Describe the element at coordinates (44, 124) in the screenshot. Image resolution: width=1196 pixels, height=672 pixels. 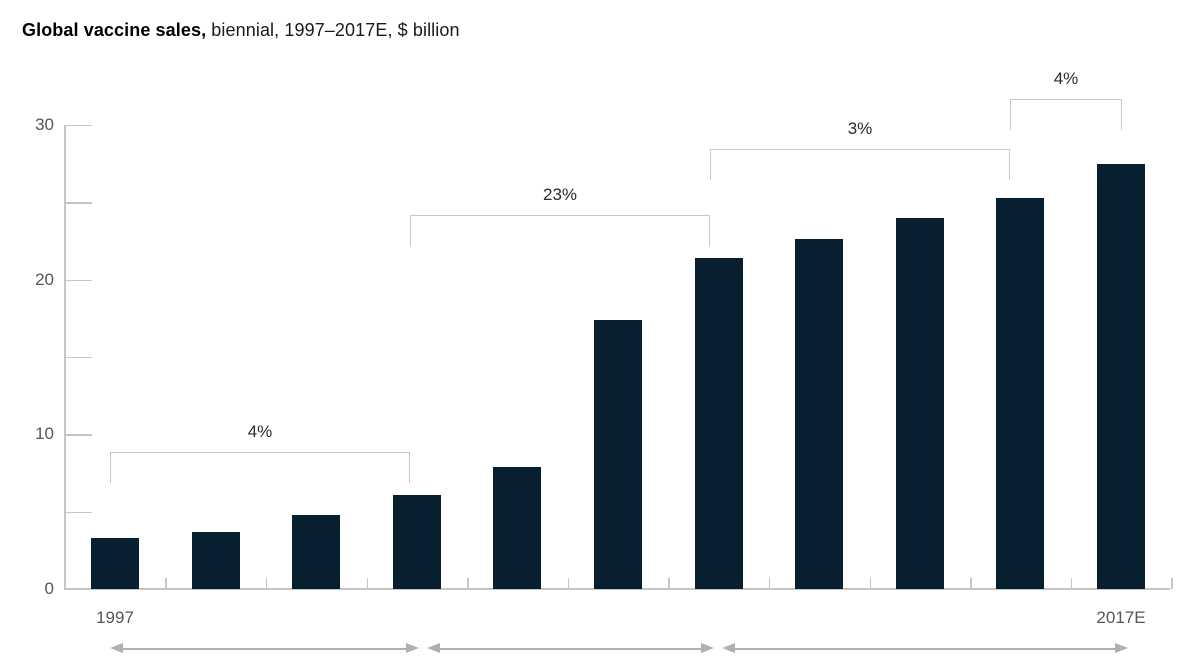
I see `y-axis-label: 30` at that location.